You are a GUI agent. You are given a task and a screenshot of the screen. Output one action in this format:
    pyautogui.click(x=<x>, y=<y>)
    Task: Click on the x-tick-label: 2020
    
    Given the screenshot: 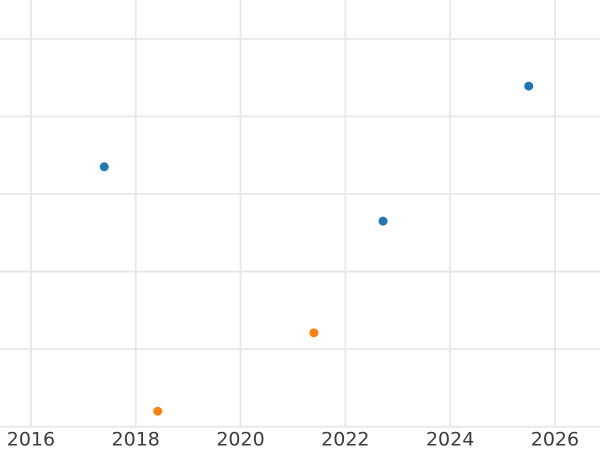 What is the action you would take?
    pyautogui.click(x=240, y=439)
    